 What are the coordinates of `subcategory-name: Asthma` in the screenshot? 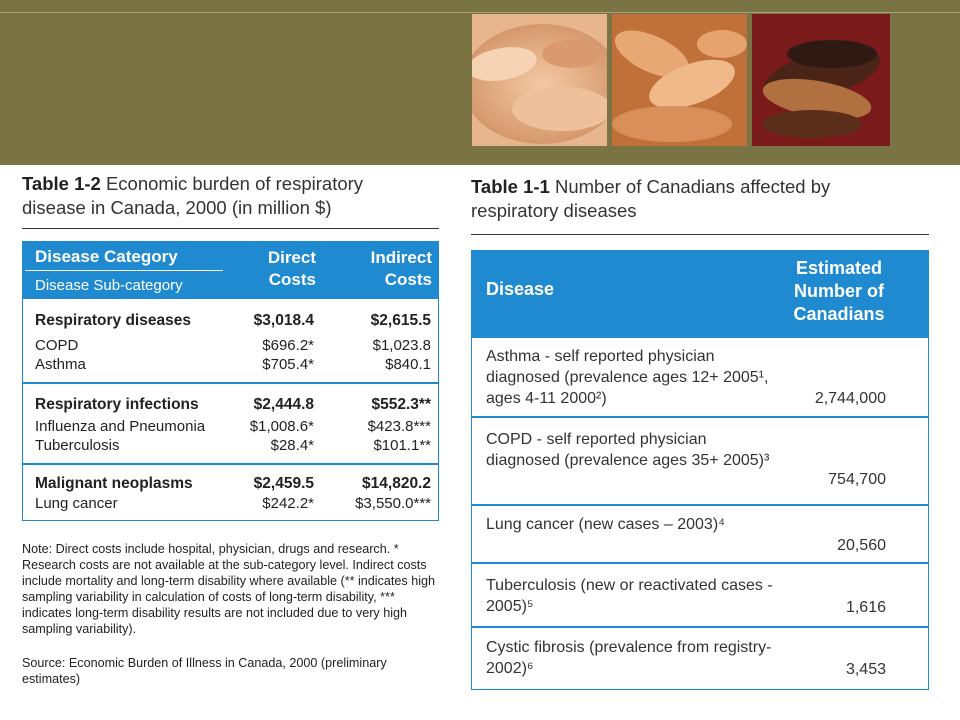 It's located at (60, 364).